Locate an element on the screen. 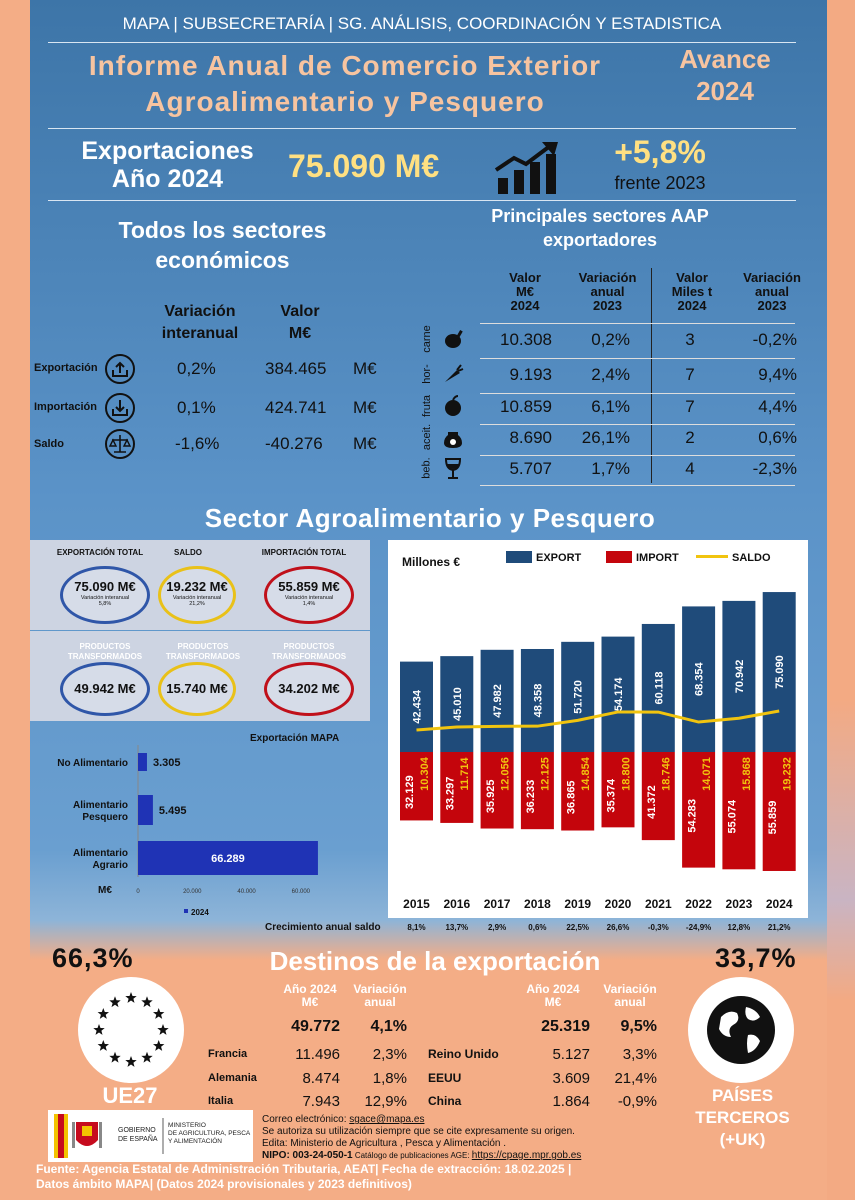  sector-value: 8.690 is located at coordinates (530, 437).